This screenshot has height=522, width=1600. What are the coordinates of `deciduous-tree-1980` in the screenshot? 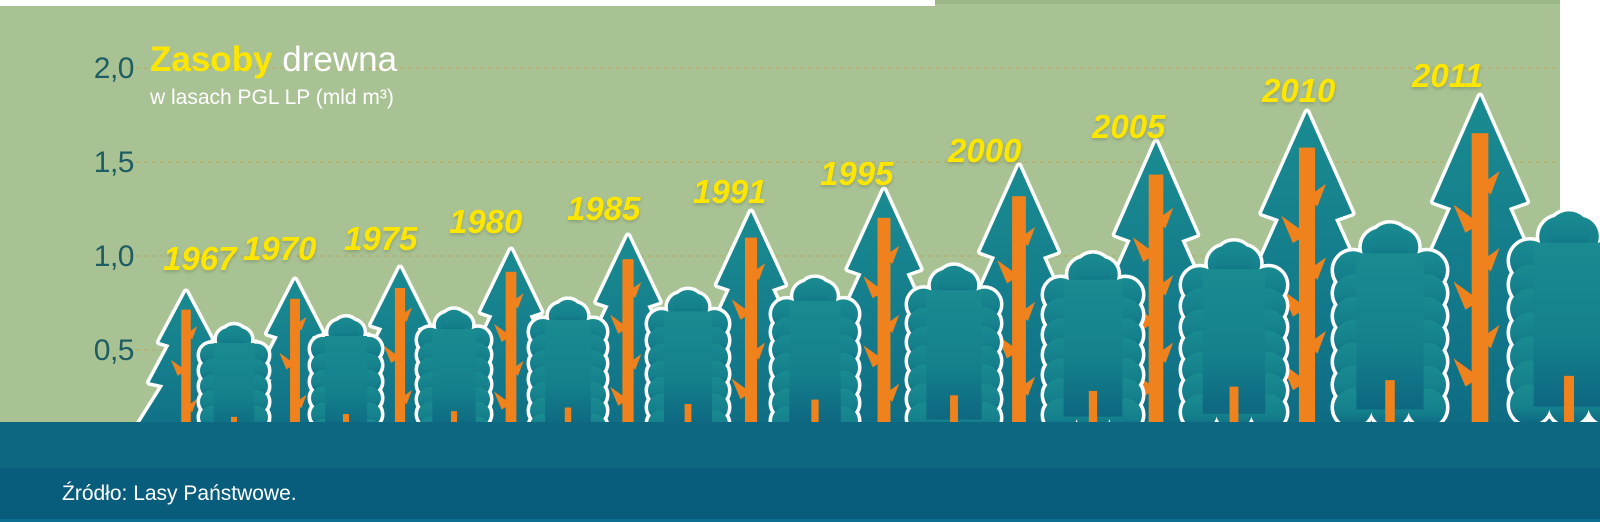 It's located at (568, 382).